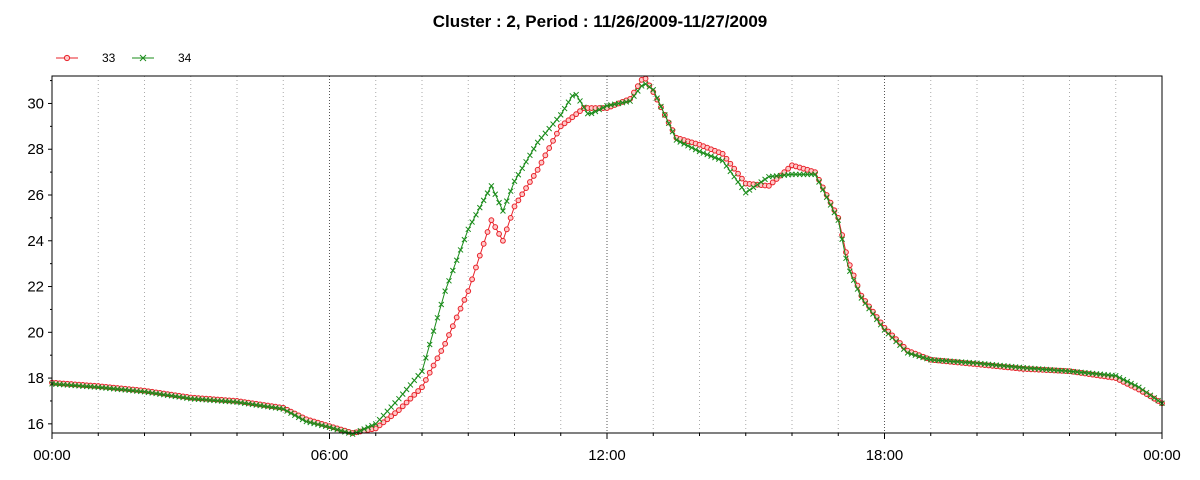 This screenshot has height=480, width=1200. What do you see at coordinates (35, 424) in the screenshot?
I see `y-tick-label: 16` at bounding box center [35, 424].